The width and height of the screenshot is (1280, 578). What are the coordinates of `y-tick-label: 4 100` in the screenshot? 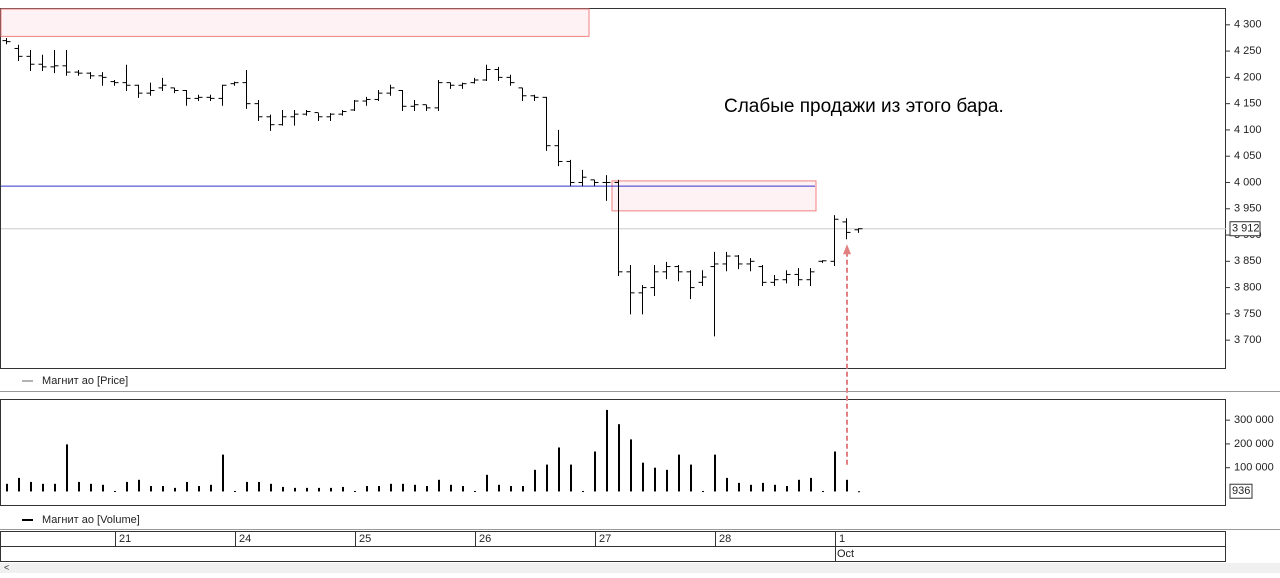 It's located at (1248, 130).